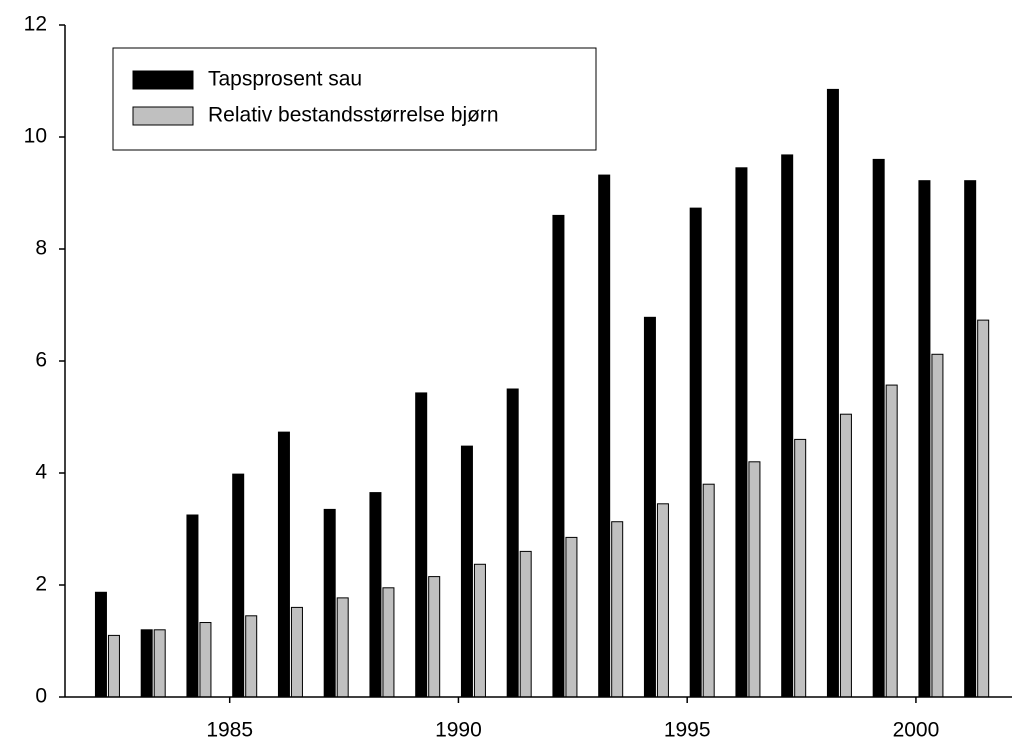 This screenshot has width=1015, height=747. Describe the element at coordinates (41, 584) in the screenshot. I see `y-tick-label: 2` at that location.